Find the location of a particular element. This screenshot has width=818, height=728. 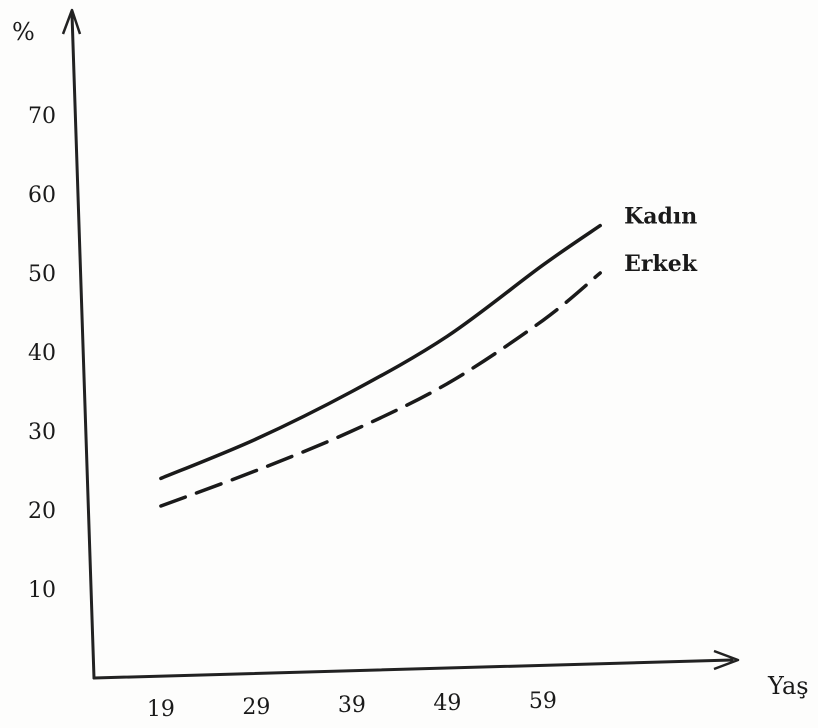

x-axis-arrow-icon is located at coordinates (726, 660).